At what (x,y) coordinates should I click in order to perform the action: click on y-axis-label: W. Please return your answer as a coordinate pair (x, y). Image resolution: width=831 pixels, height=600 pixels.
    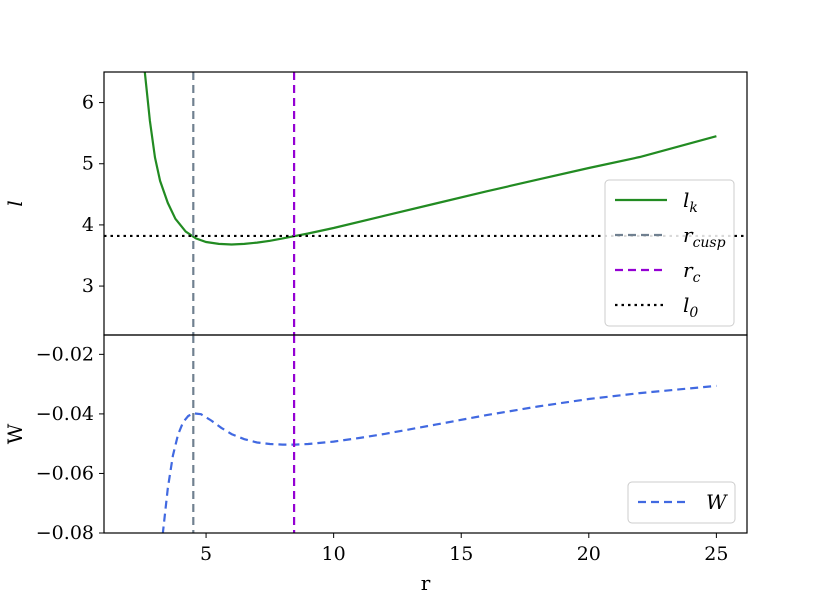
    Looking at the image, I should click on (15, 433).